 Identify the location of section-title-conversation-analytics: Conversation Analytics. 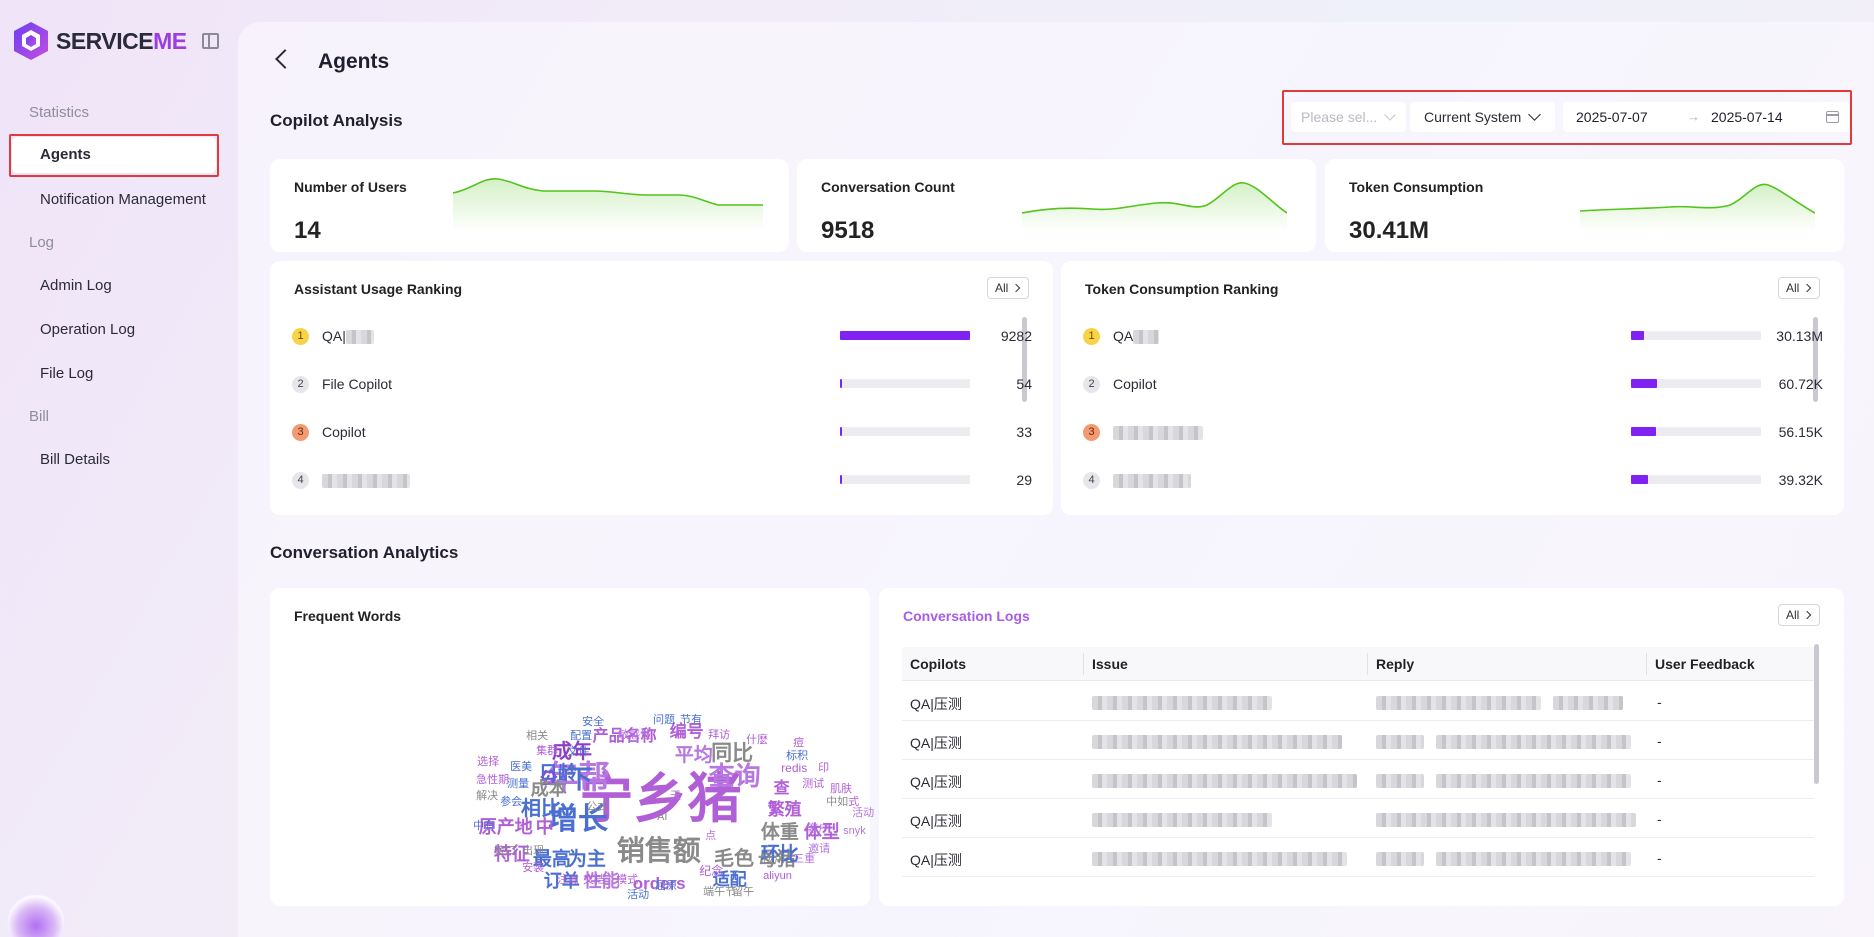
(364, 552).